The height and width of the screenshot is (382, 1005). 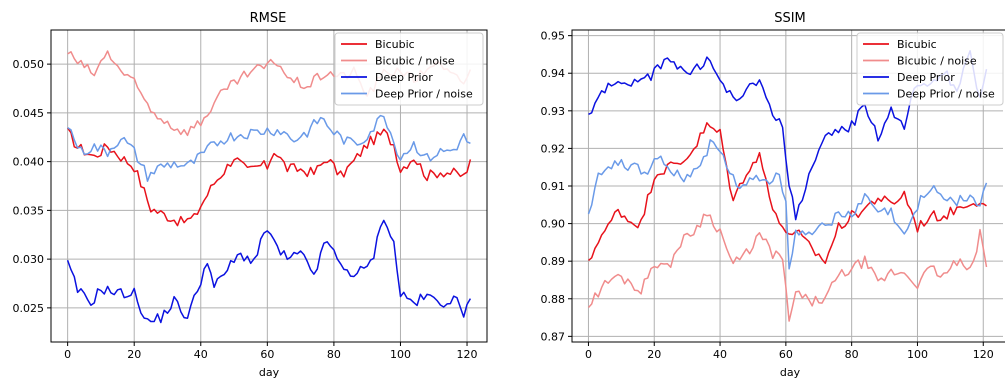 What do you see at coordinates (29, 308) in the screenshot?
I see `y-tick-label: 0.025` at bounding box center [29, 308].